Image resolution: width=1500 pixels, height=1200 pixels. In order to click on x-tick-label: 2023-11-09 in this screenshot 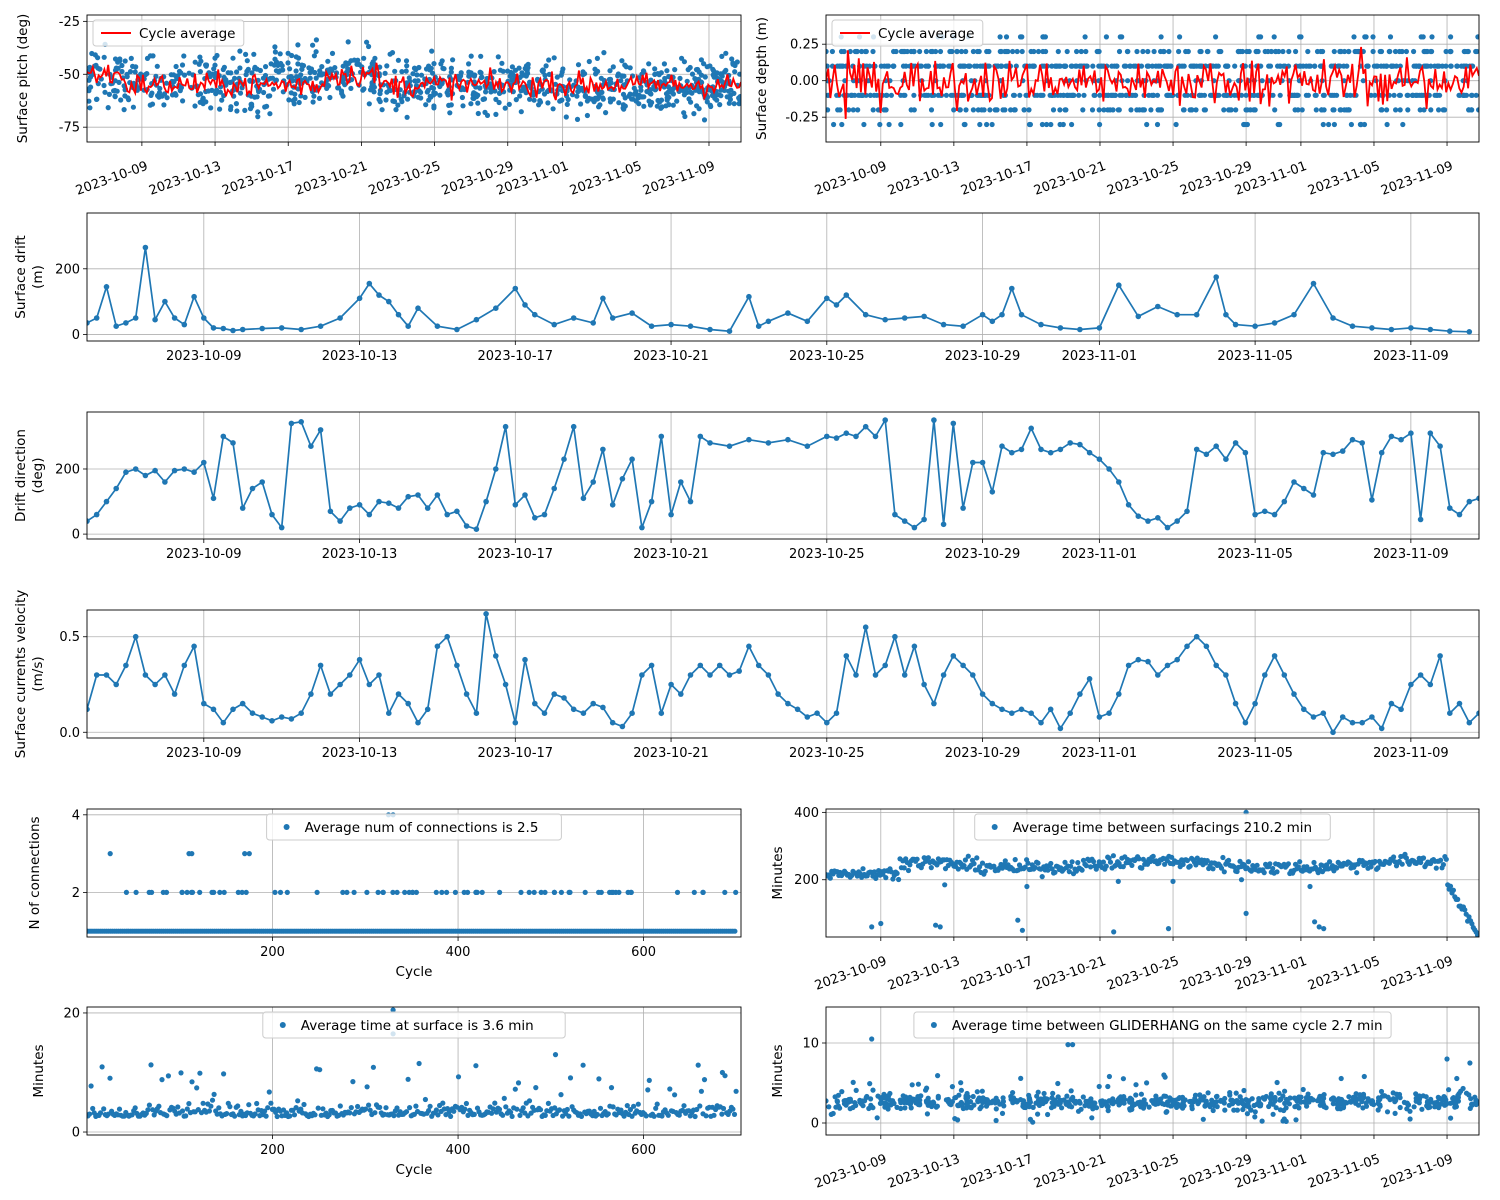, I will do `click(1411, 356)`.